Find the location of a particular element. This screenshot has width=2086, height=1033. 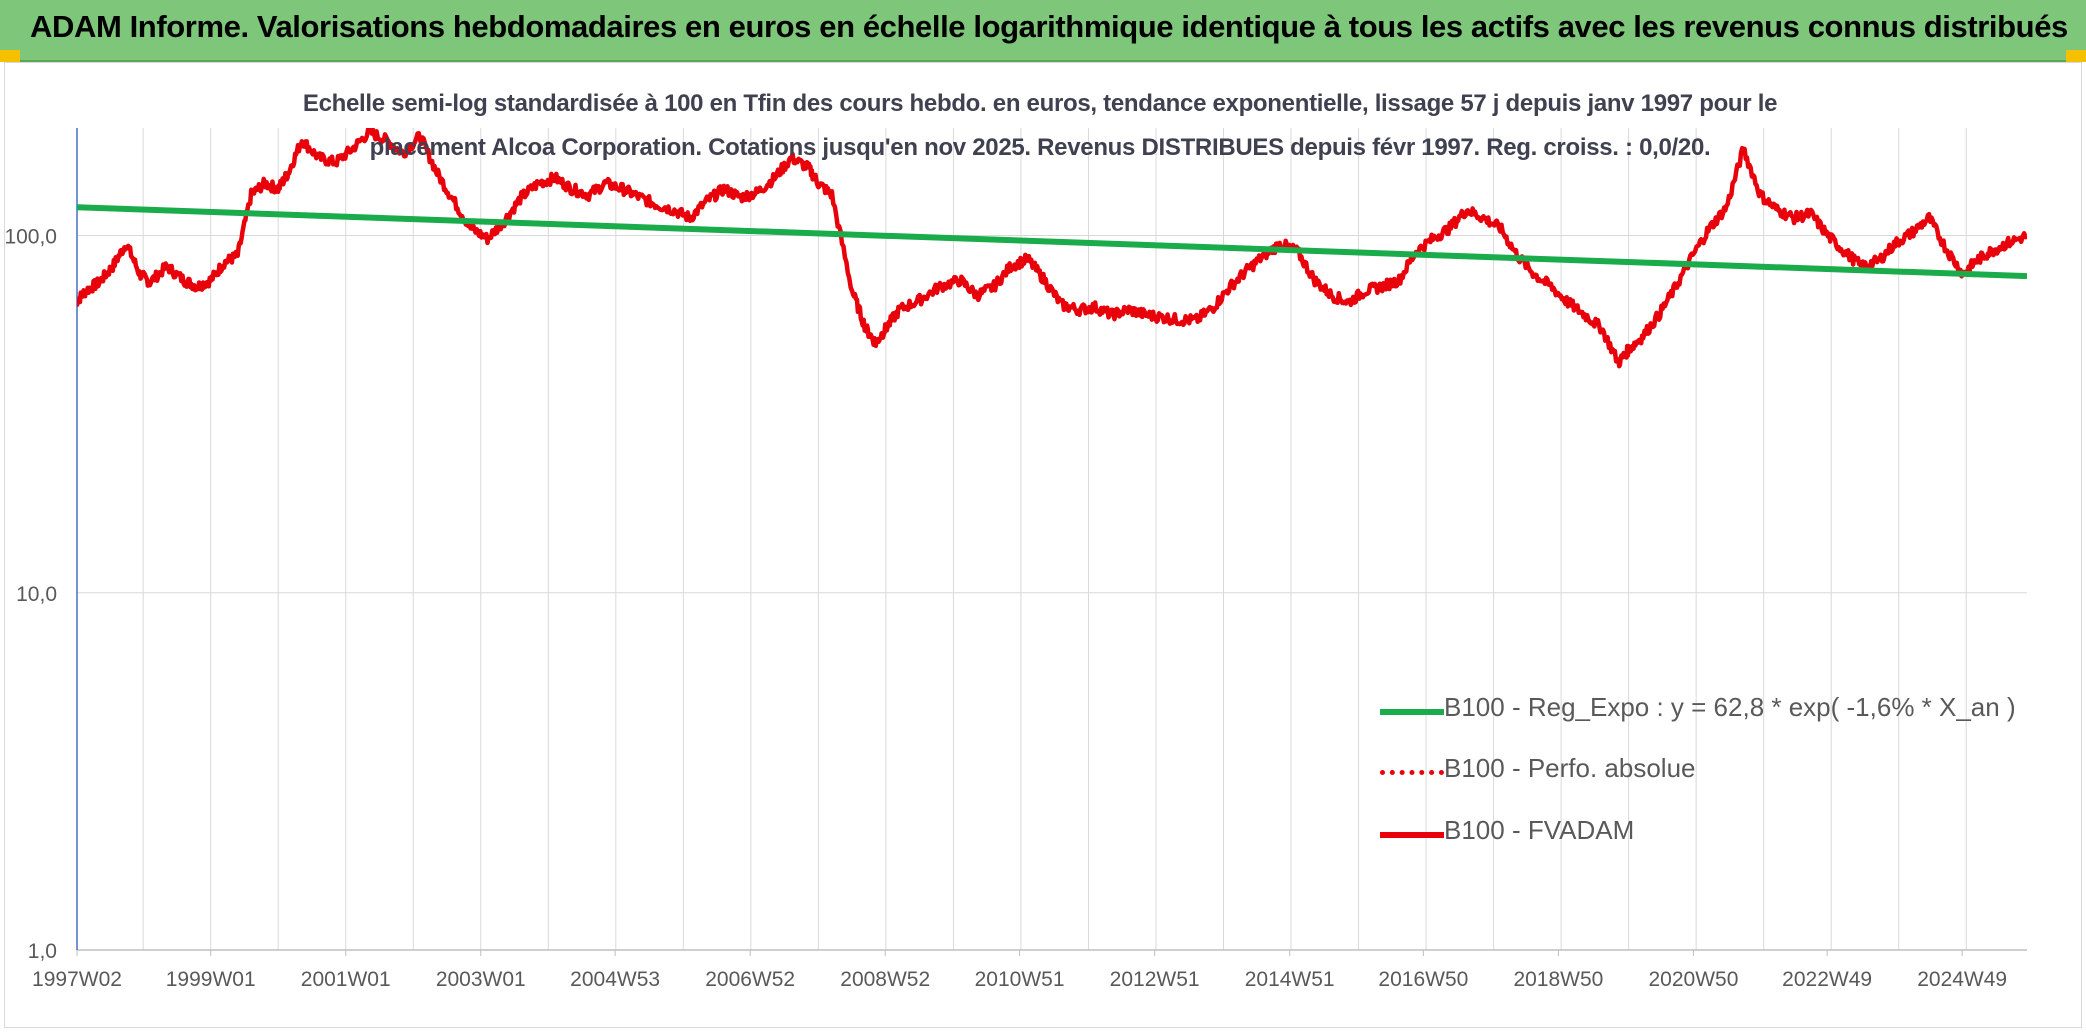

x-tick-label: 2016W50 is located at coordinates (1423, 979).